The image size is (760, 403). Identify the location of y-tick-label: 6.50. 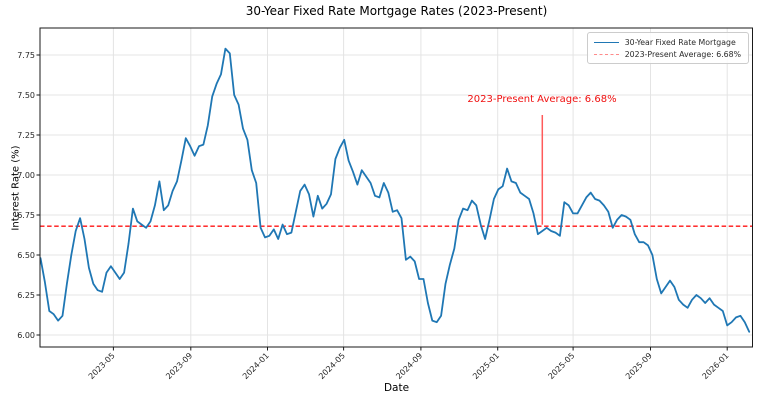
(26, 255).